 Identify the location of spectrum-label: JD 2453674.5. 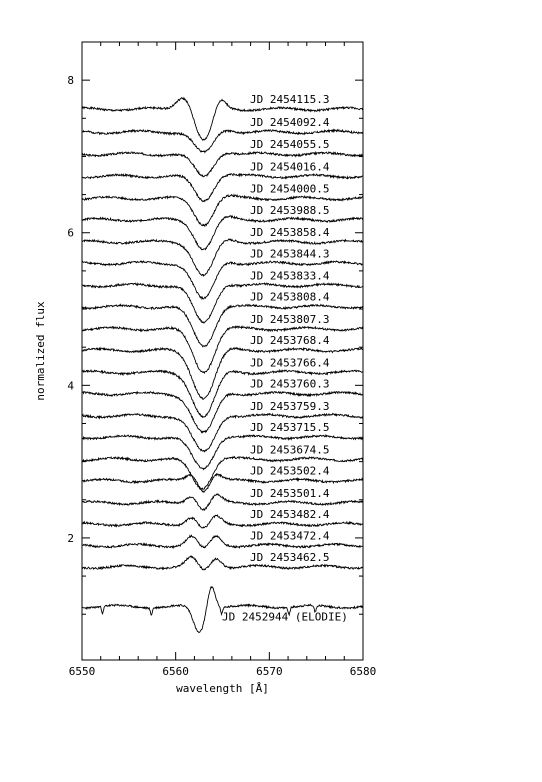
(289, 449).